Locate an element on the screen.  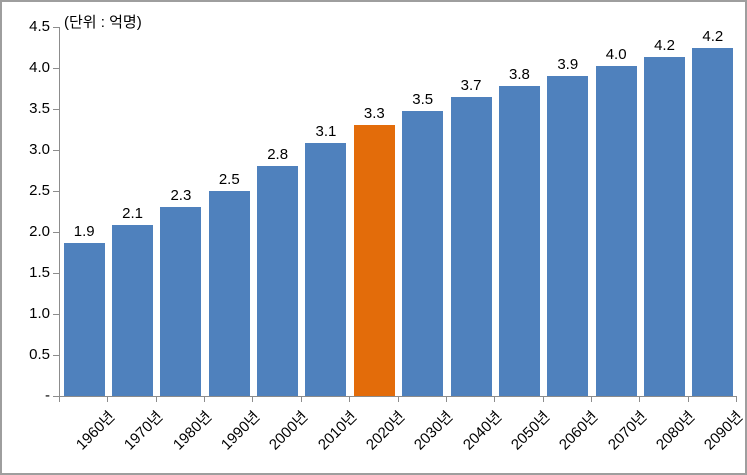
unit-label: (단위 : 억명) is located at coordinates (103, 22).